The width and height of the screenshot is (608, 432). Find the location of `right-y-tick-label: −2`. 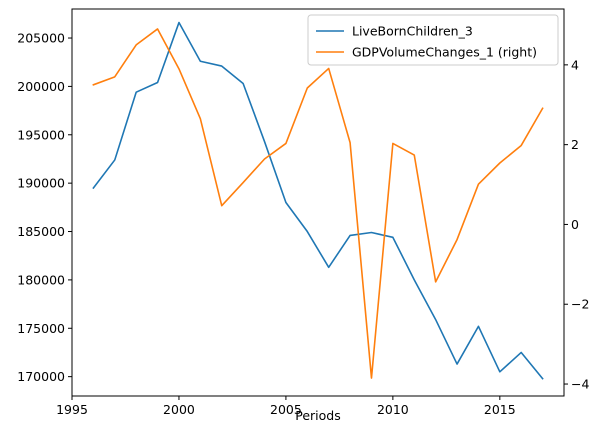

right-y-tick-label: −2 is located at coordinates (580, 304).